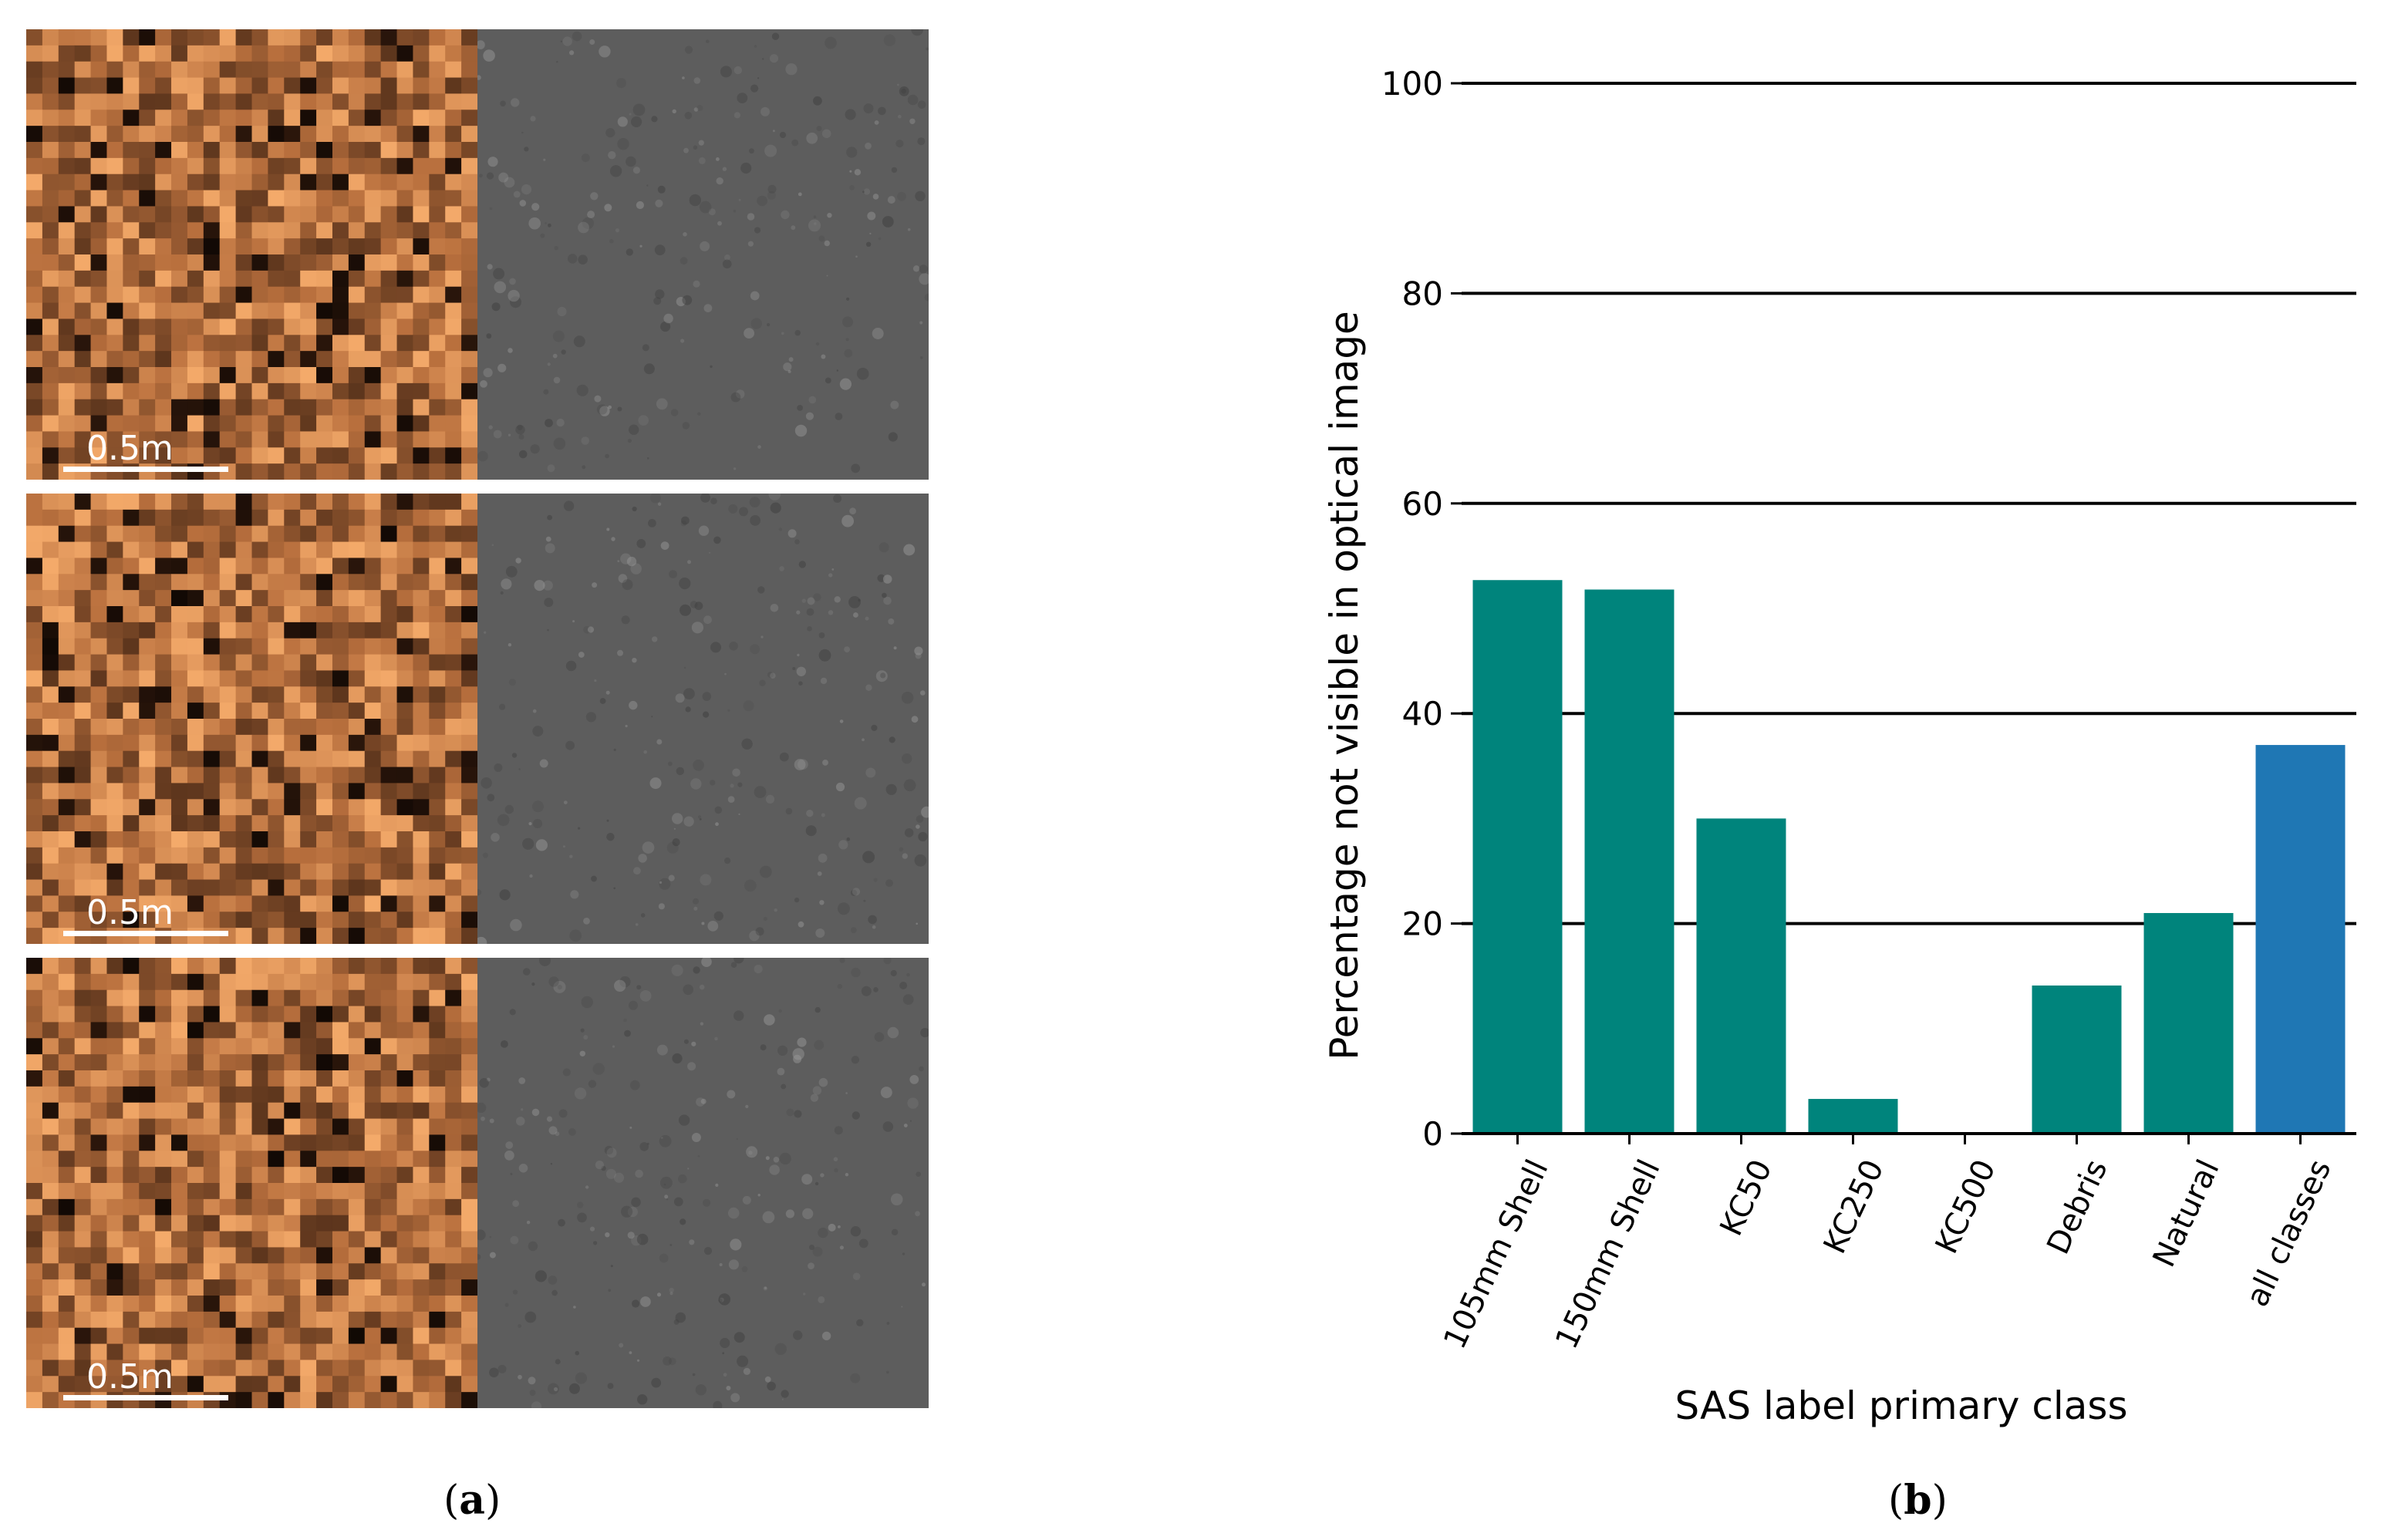  Describe the element at coordinates (1344, 686) in the screenshot. I see `y-axis-label: Percentage not visible in optical image` at that location.